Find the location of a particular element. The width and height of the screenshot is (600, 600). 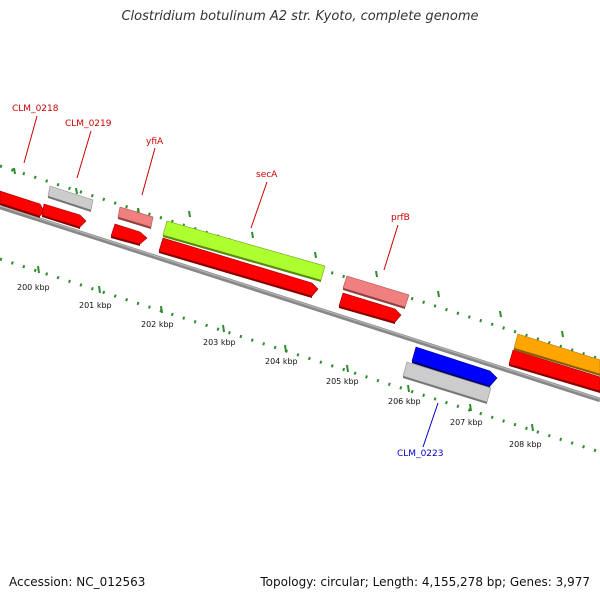

scale-label: 202 kbp is located at coordinates (157, 324).